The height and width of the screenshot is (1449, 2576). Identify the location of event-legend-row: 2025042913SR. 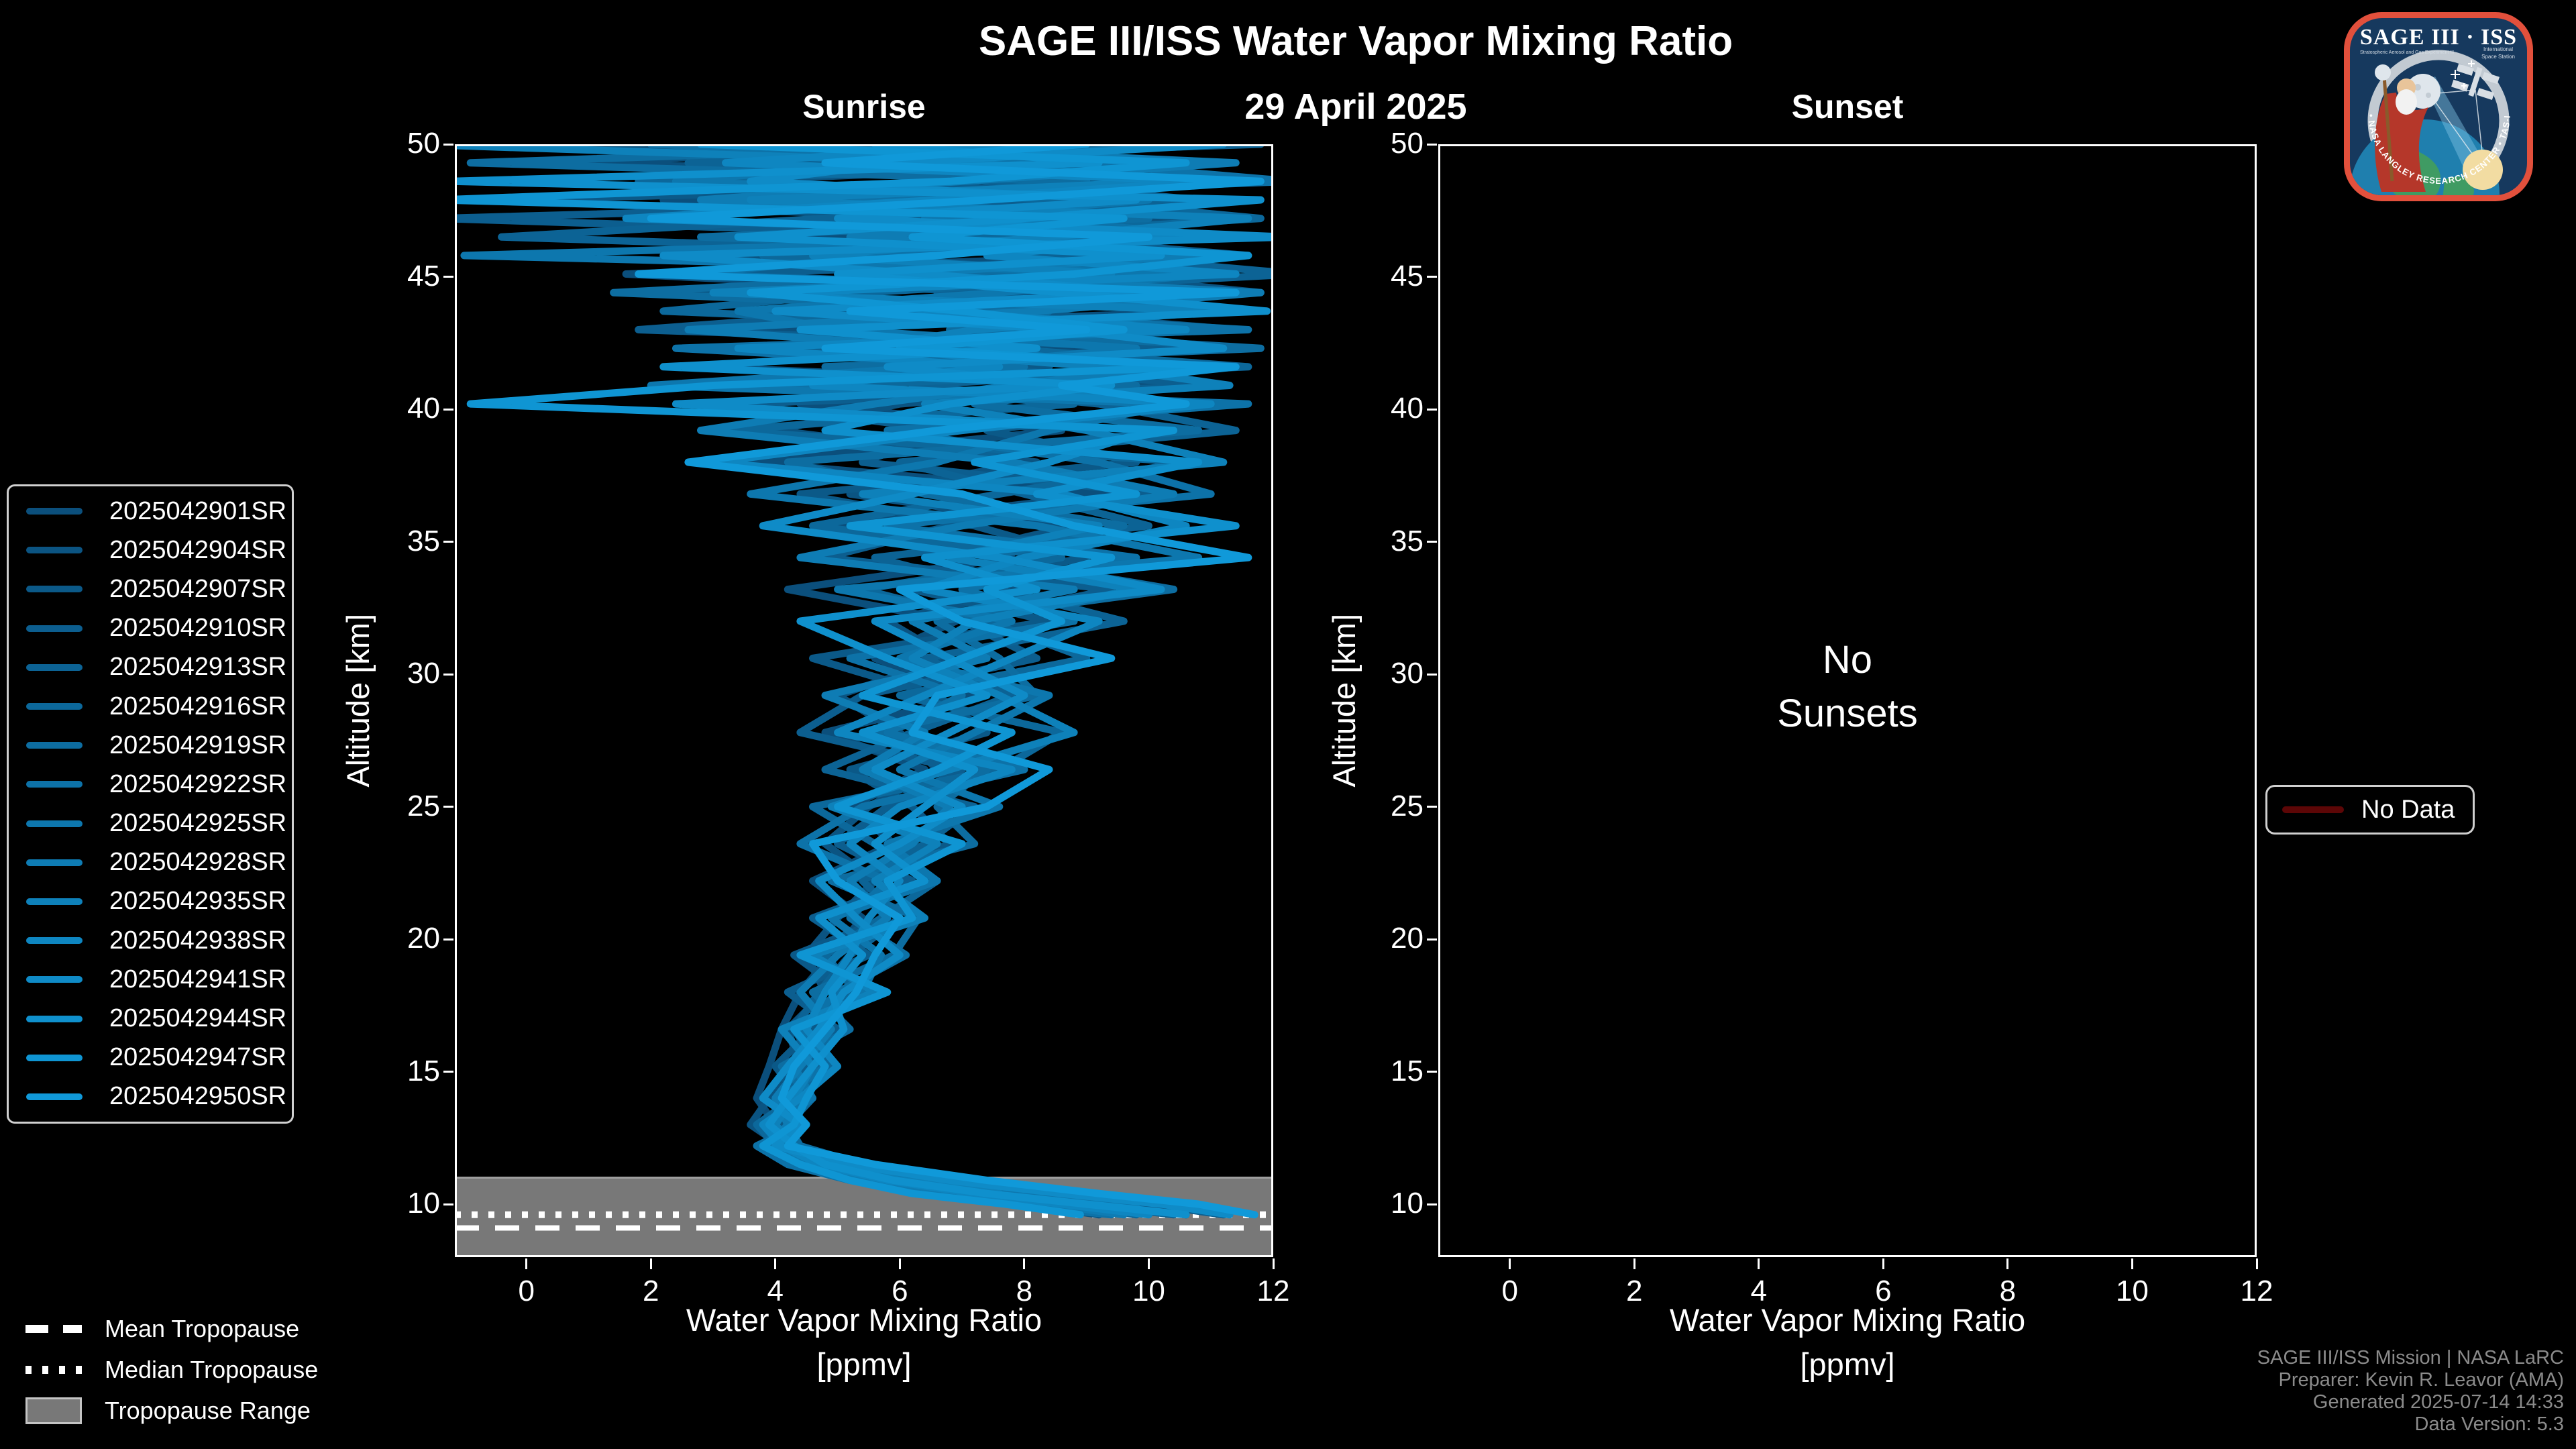
(150, 667).